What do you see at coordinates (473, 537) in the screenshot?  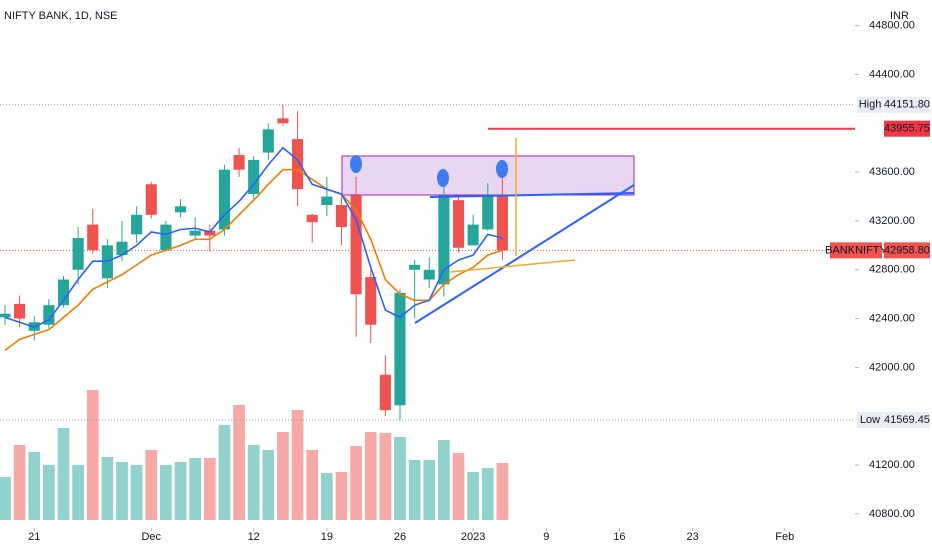 I see `x-tick-label: 2023` at bounding box center [473, 537].